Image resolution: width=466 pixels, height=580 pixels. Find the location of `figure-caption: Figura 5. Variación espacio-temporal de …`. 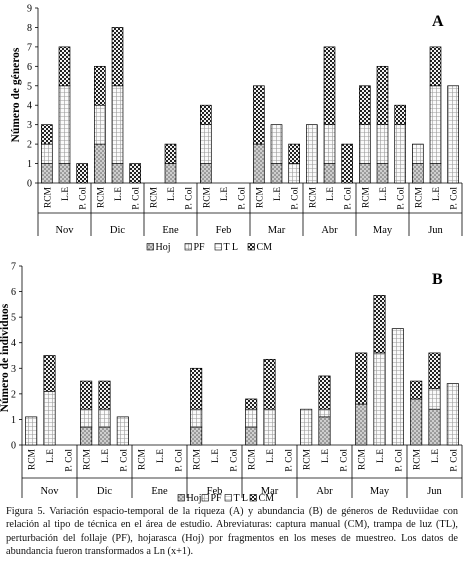

figure-caption: Figura 5. Variación espacio-temporal de … is located at coordinates (232, 532).